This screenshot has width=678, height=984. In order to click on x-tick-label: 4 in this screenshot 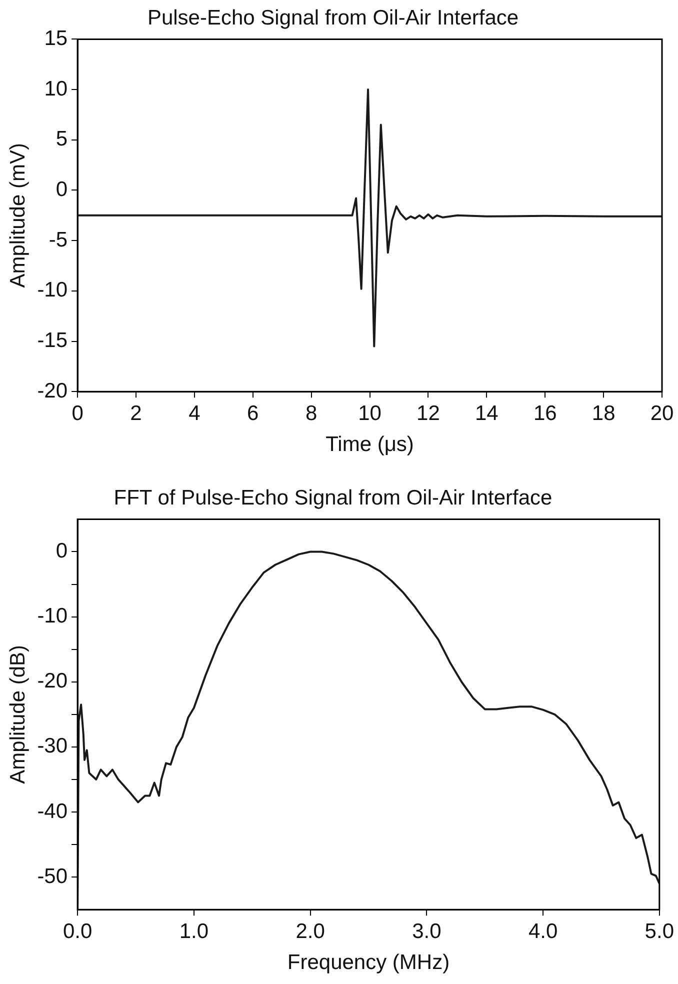, I will do `click(194, 413)`.